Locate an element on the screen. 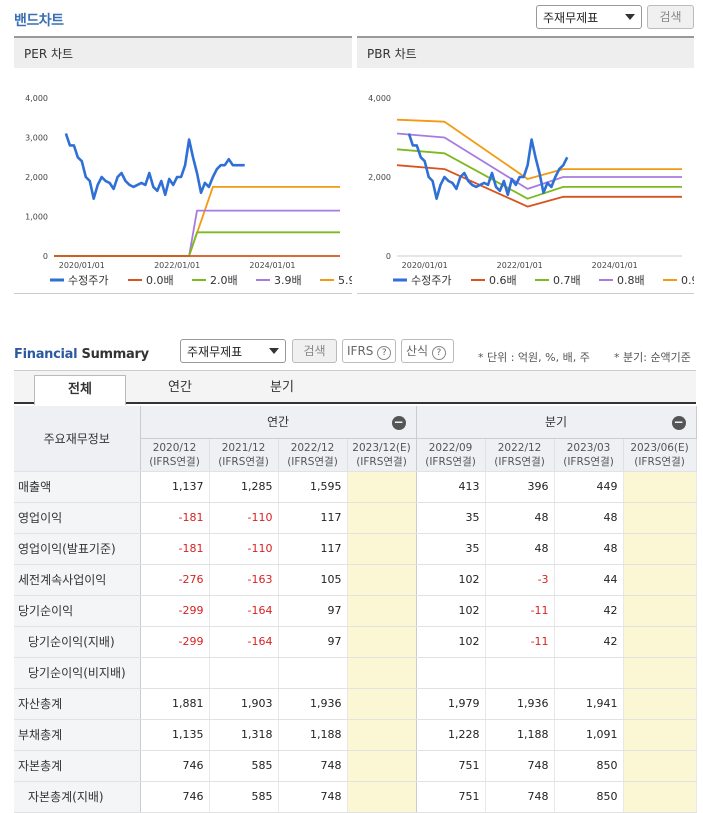 Image resolution: width=703 pixels, height=813 pixels. table-cell: 1,188 is located at coordinates (313, 735).